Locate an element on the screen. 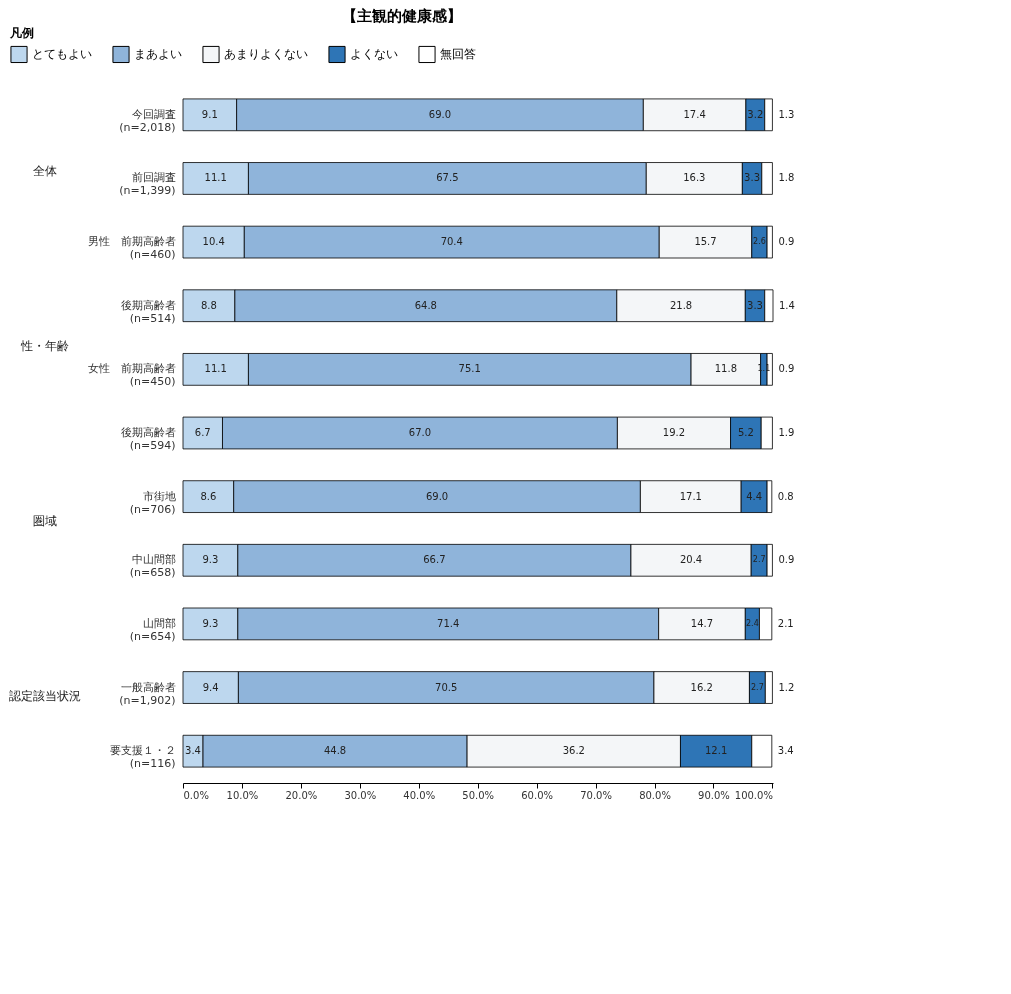 The width and height of the screenshot is (1011, 994). y-tick-label: 市街地 (n=706) is located at coordinates (152, 502).